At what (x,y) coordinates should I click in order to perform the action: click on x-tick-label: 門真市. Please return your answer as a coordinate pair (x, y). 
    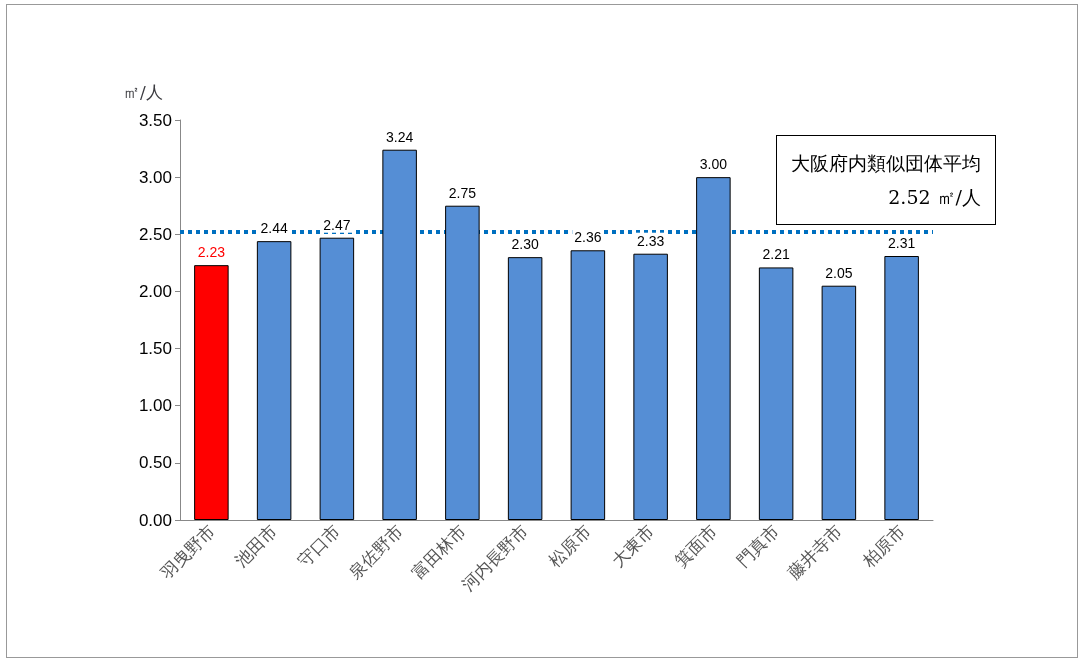
    Looking at the image, I should click on (758, 546).